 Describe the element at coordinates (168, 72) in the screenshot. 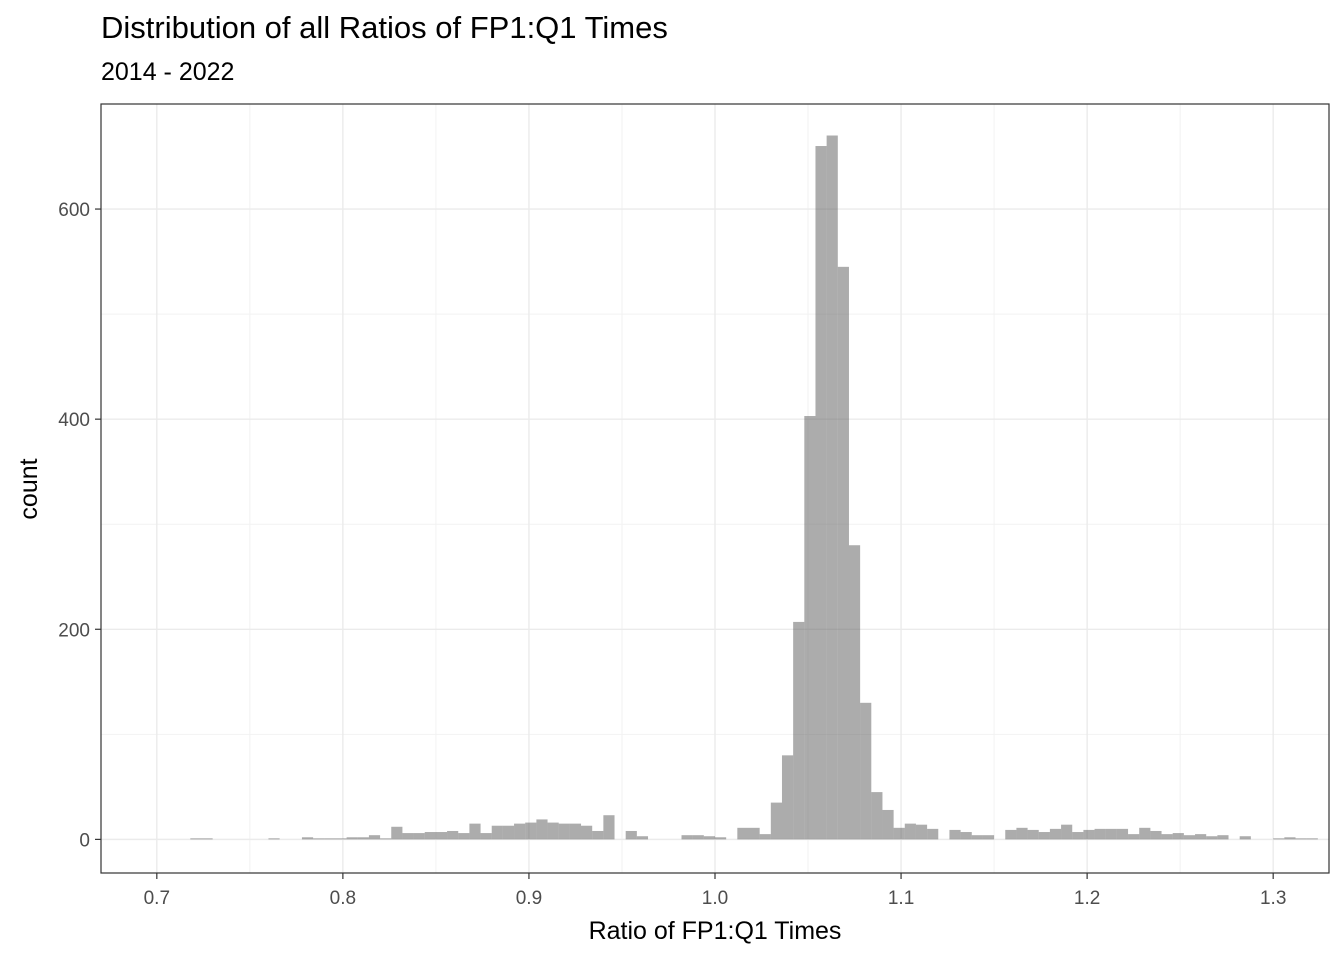

I see `chart-subtitle: 2014 - 2022` at that location.